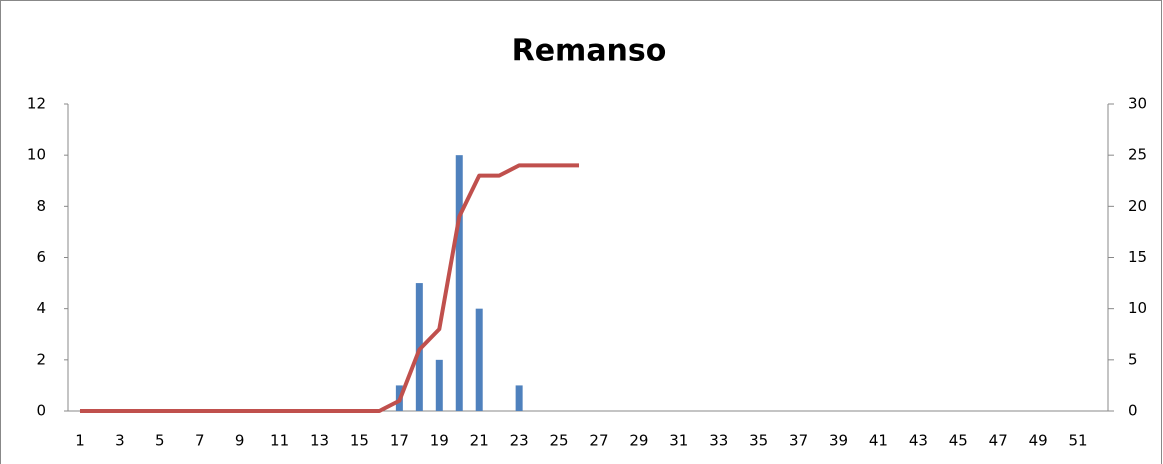 Image resolution: width=1163 pixels, height=464 pixels. Describe the element at coordinates (1137, 155) in the screenshot. I see `y2-tick-label: 25` at that location.